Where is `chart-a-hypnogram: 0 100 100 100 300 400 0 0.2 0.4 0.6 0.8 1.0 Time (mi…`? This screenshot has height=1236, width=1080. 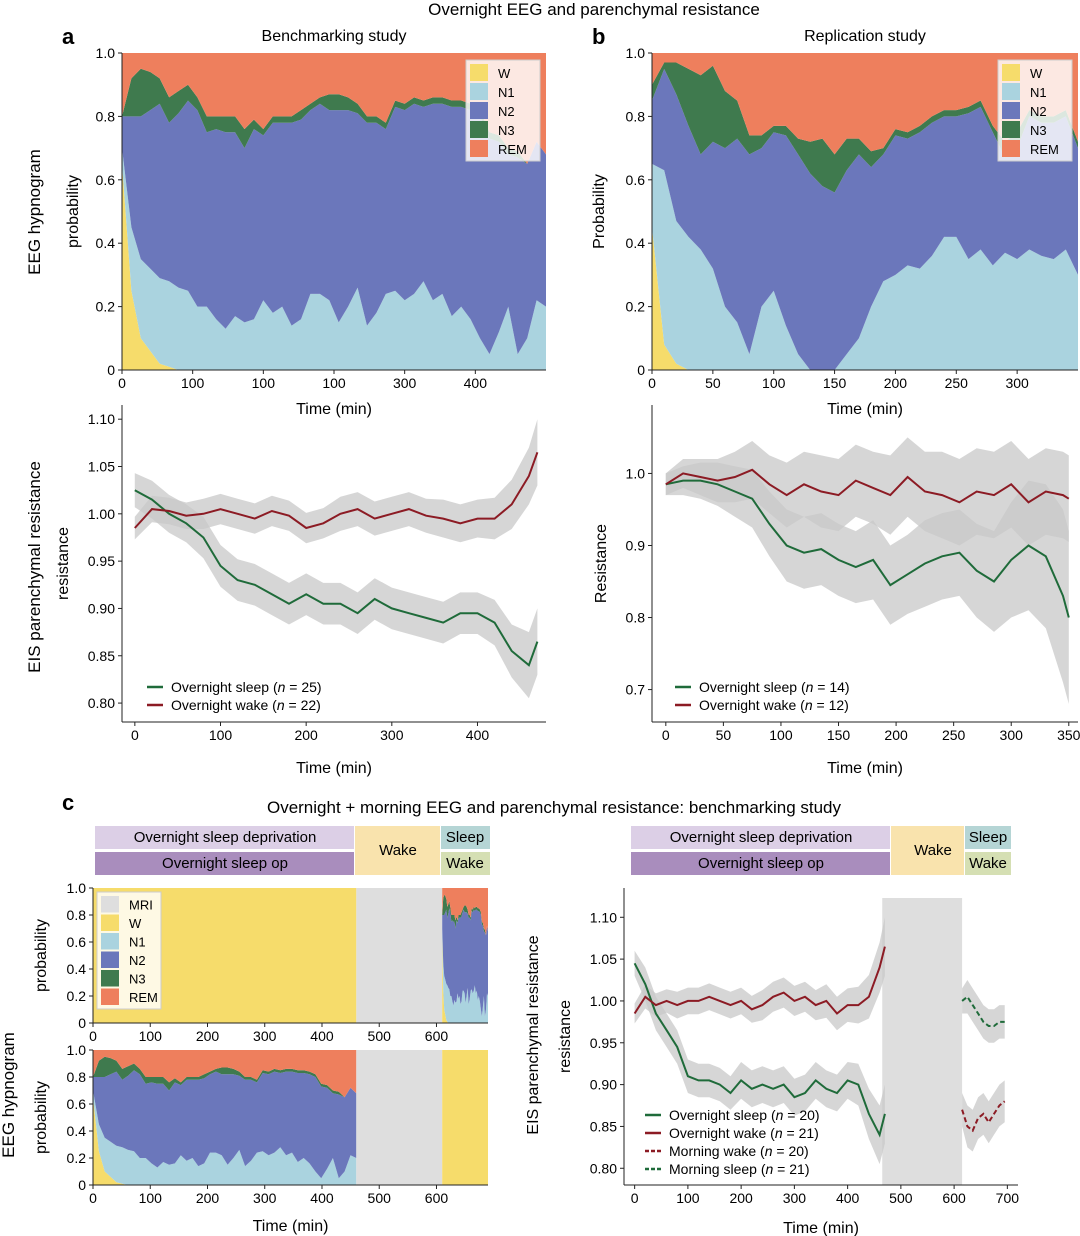
chart-a-hypnogram: 0 100 100 100 300 400 0 0.2 0.4 0.6 0.8 1.0 Time (mi… is located at coordinates (305, 231).